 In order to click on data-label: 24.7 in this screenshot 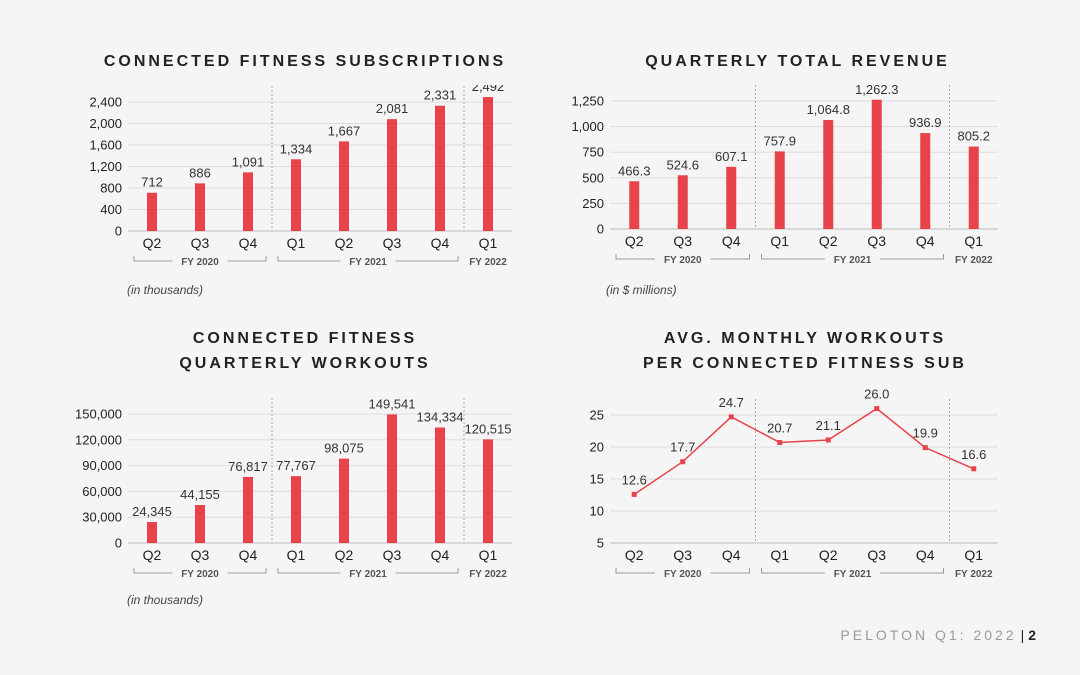, I will do `click(731, 402)`.